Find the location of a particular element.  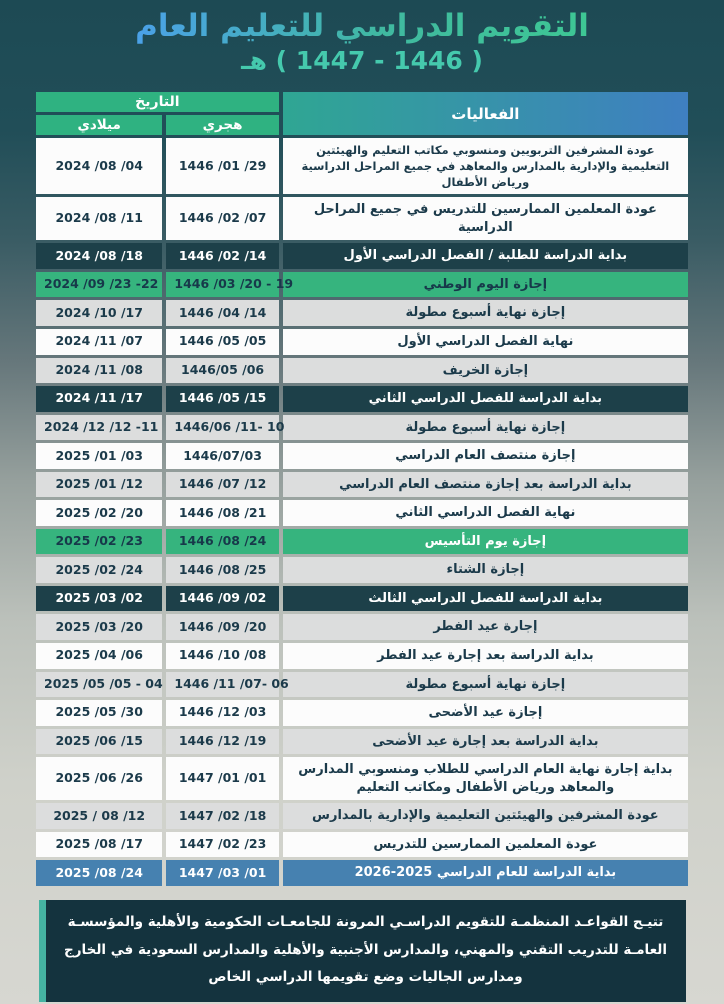

hijri-date-cell: 1446 /10 /08 is located at coordinates (222, 656).